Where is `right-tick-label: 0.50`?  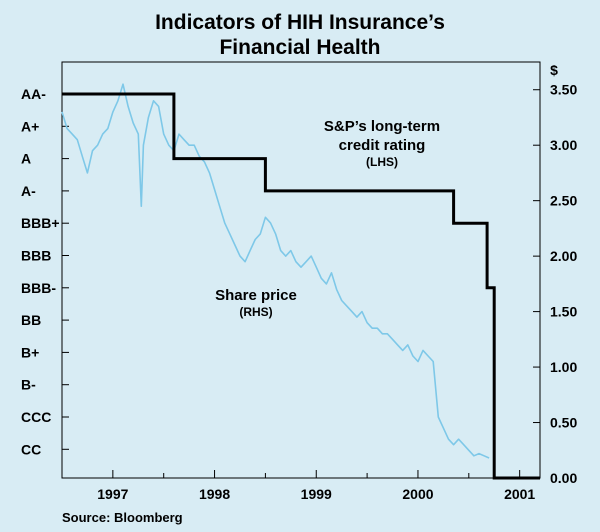 right-tick-label: 0.50 is located at coordinates (563, 423).